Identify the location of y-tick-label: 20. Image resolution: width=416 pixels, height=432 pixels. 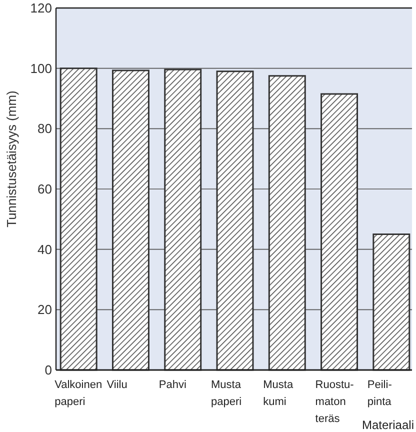
(45, 310).